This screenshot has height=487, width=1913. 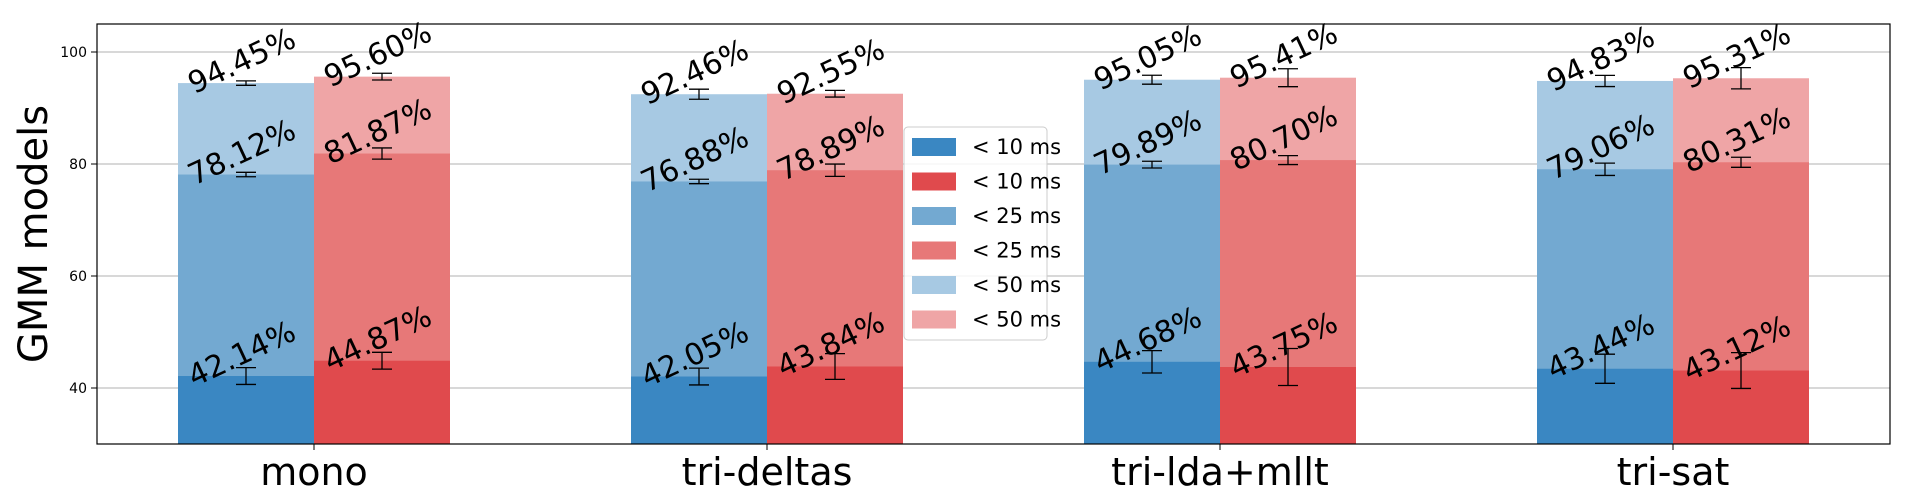 I want to click on y-axis-label: GMM models, so click(x=34, y=234).